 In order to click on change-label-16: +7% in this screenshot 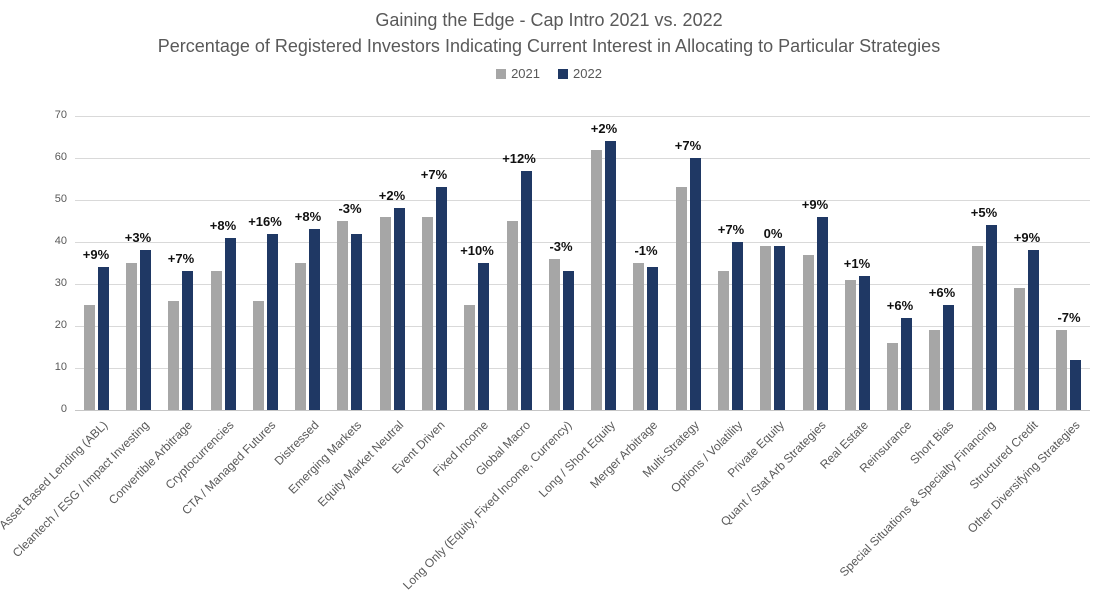, I will do `click(731, 229)`.